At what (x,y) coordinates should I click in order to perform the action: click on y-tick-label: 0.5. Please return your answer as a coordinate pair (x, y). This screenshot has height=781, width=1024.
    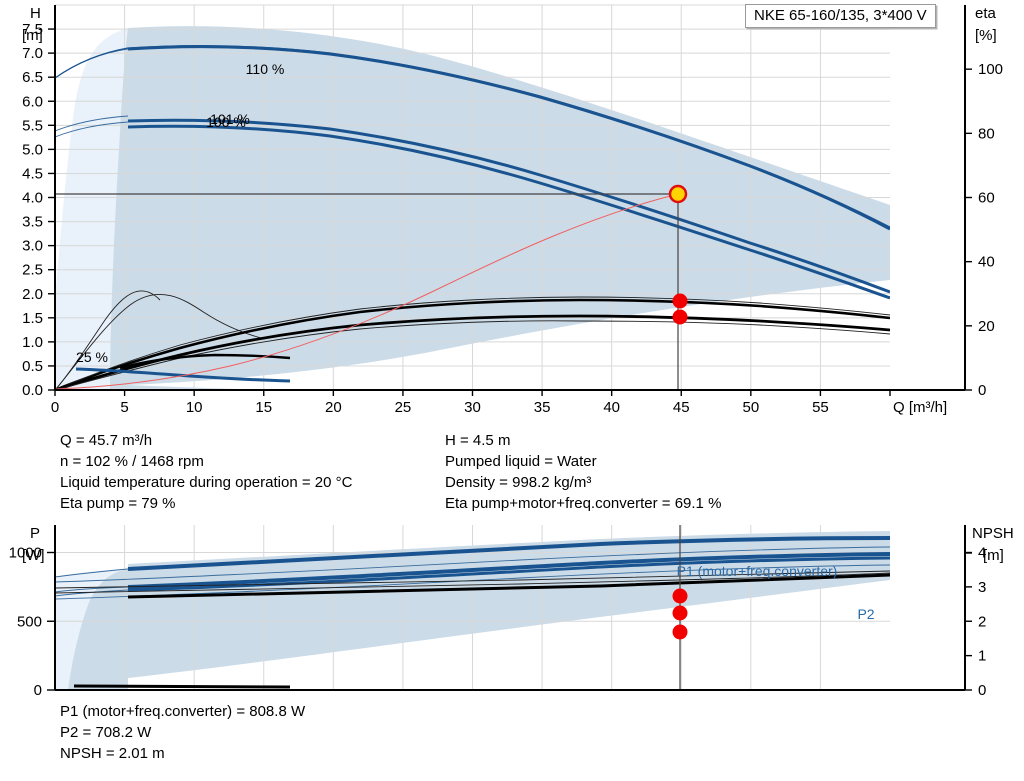
    Looking at the image, I should click on (32, 366).